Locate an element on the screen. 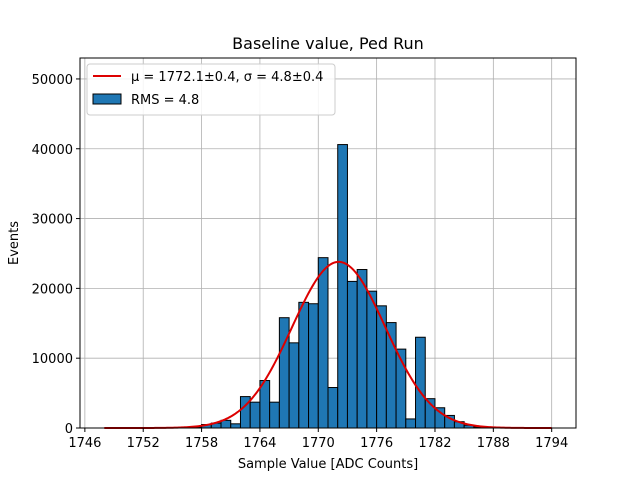 Image resolution: width=640 pixels, height=480 pixels. y-tick-label: 30000 is located at coordinates (52, 220).